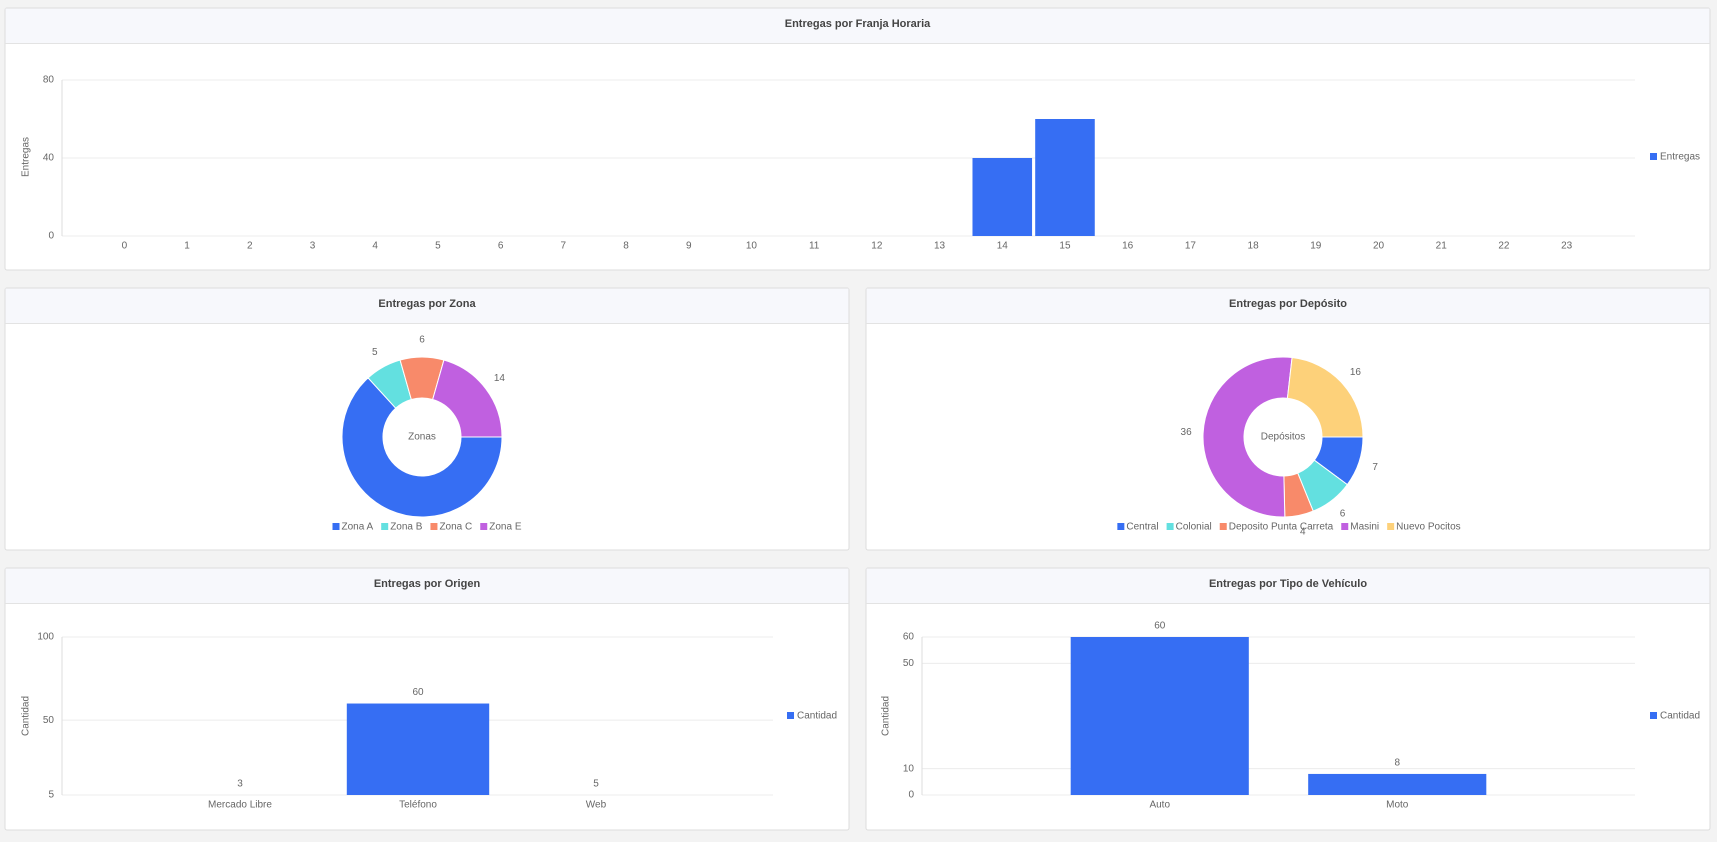 Image resolution: width=1717 pixels, height=842 pixels. What do you see at coordinates (1316, 246) in the screenshot?
I see `x-tick-label: 19` at bounding box center [1316, 246].